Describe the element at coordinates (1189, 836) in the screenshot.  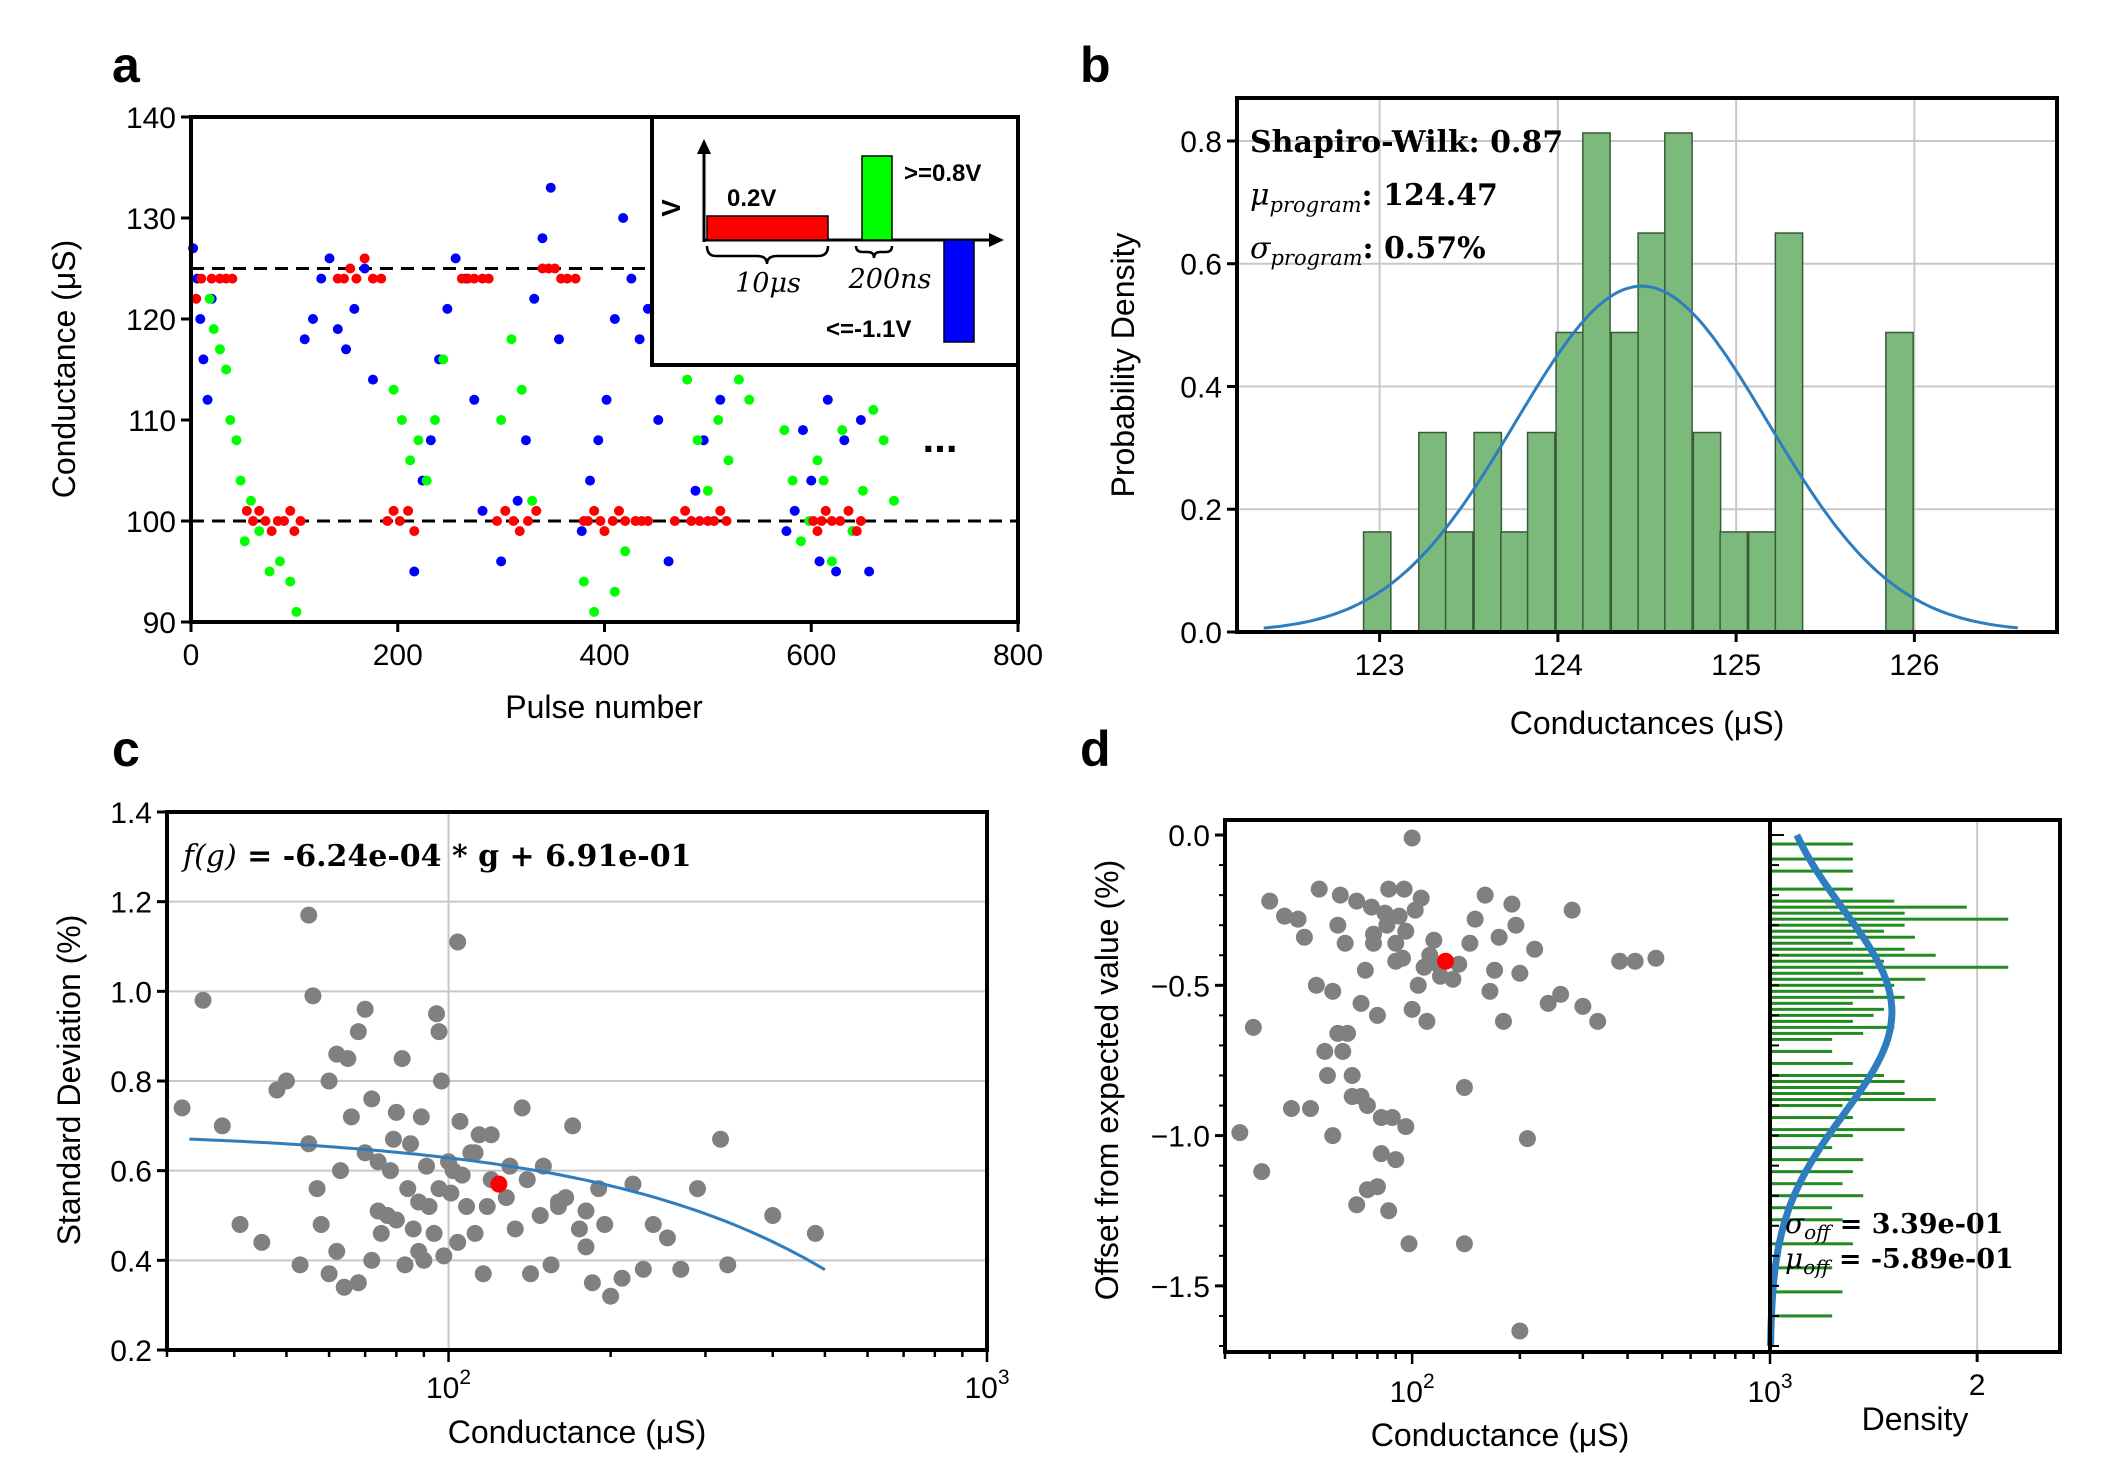
I see `y-tick-label: 0.0` at that location.